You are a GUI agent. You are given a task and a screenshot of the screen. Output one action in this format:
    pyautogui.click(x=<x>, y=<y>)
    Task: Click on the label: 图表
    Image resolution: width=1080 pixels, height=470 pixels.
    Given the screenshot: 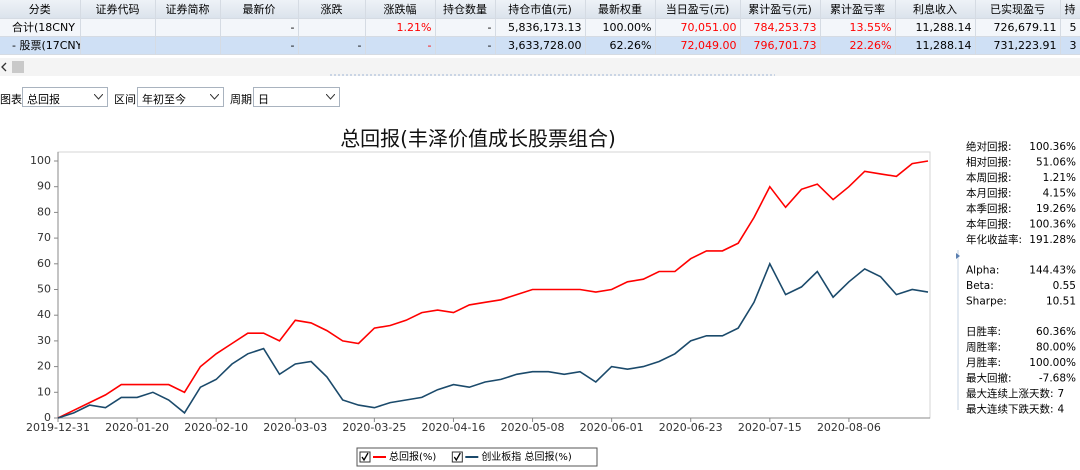 What is the action you would take?
    pyautogui.click(x=11, y=99)
    